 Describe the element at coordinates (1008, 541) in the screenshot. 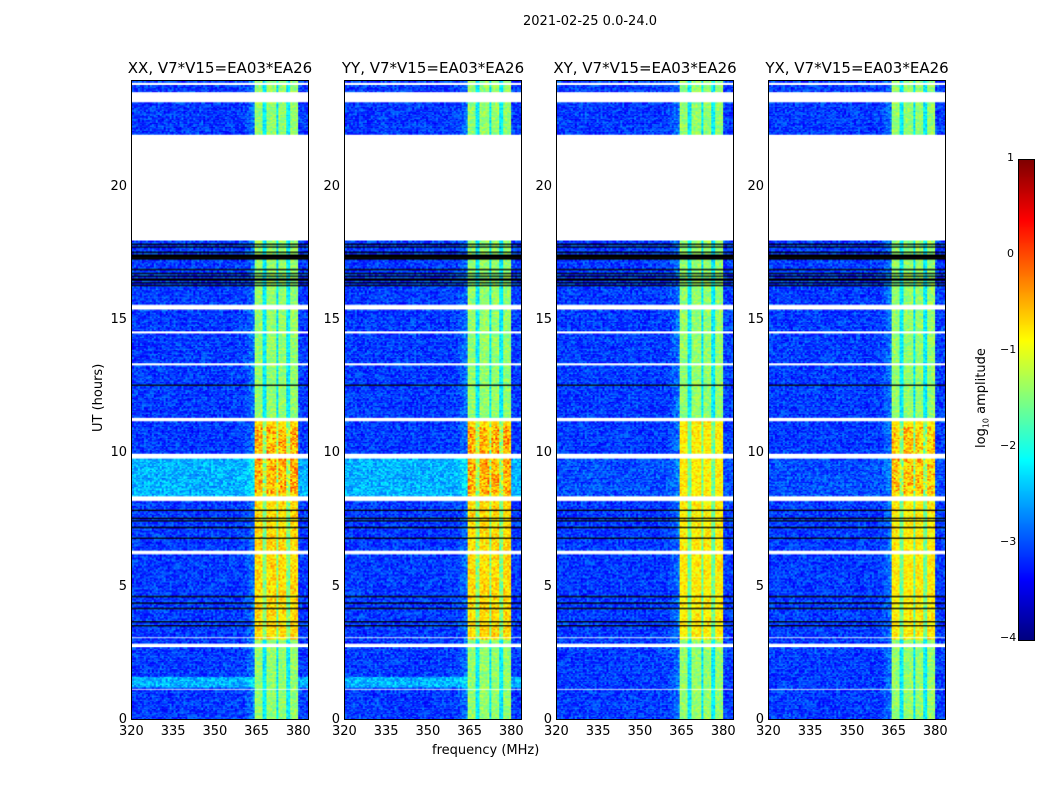

I see `colorbar-tick-label: −3` at that location.